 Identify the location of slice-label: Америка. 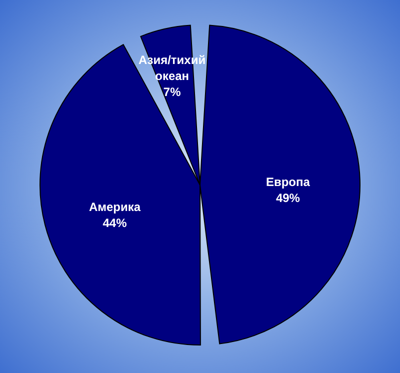
(114, 207).